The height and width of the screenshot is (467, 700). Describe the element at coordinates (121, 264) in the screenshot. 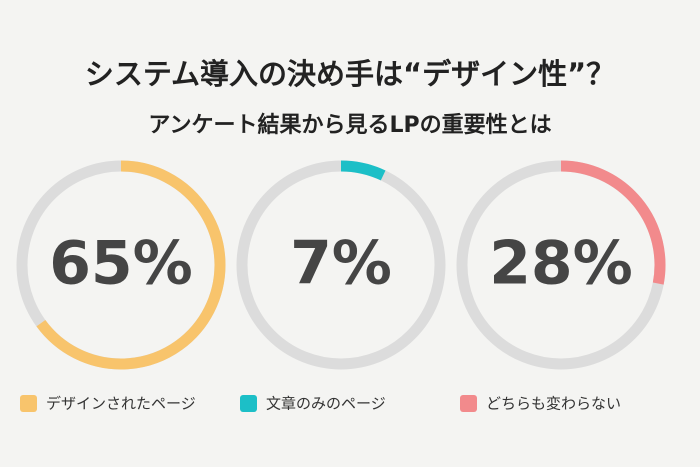

I see `value-label: 65%` at that location.